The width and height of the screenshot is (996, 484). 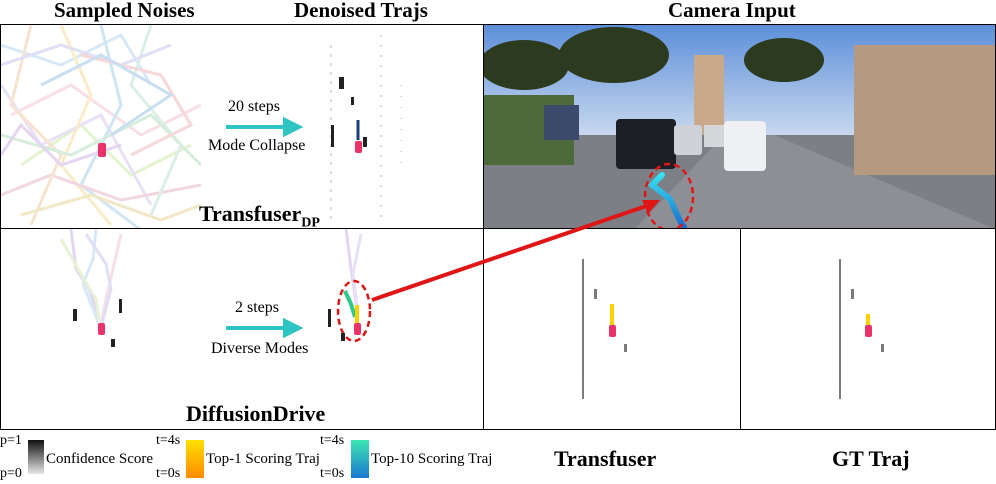 I want to click on top10-colorbar, so click(x=360, y=459).